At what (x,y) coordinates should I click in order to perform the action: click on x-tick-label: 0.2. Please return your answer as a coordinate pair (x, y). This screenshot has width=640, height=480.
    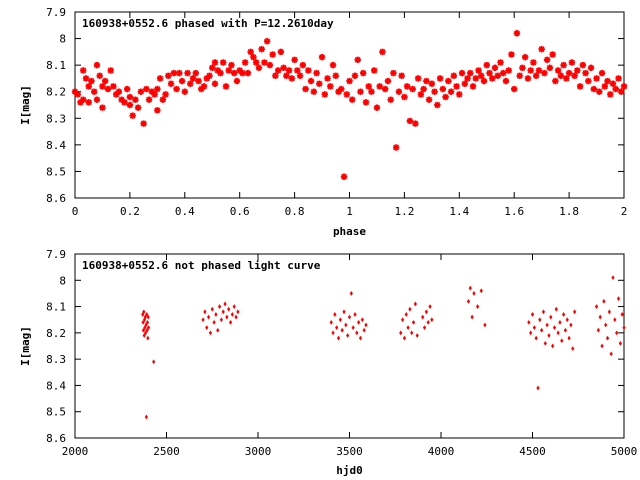
    Looking at the image, I should click on (130, 211).